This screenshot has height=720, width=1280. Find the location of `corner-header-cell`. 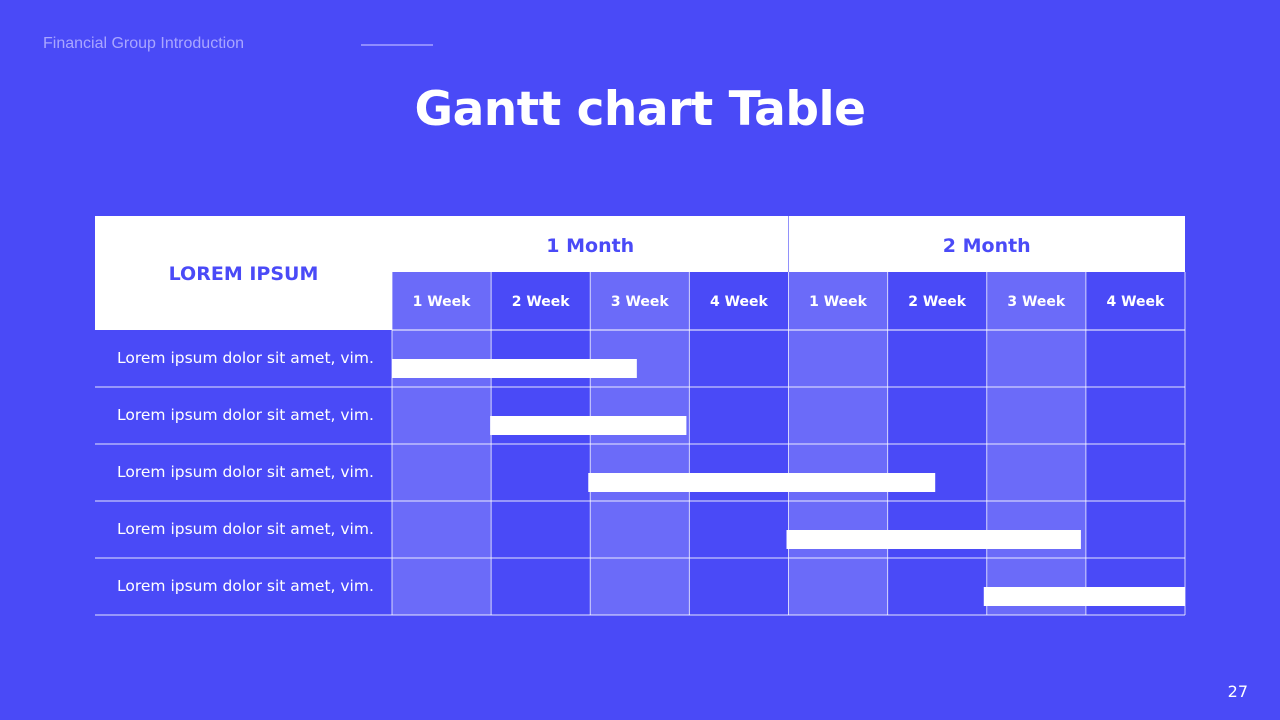

corner-header-cell is located at coordinates (243, 273).